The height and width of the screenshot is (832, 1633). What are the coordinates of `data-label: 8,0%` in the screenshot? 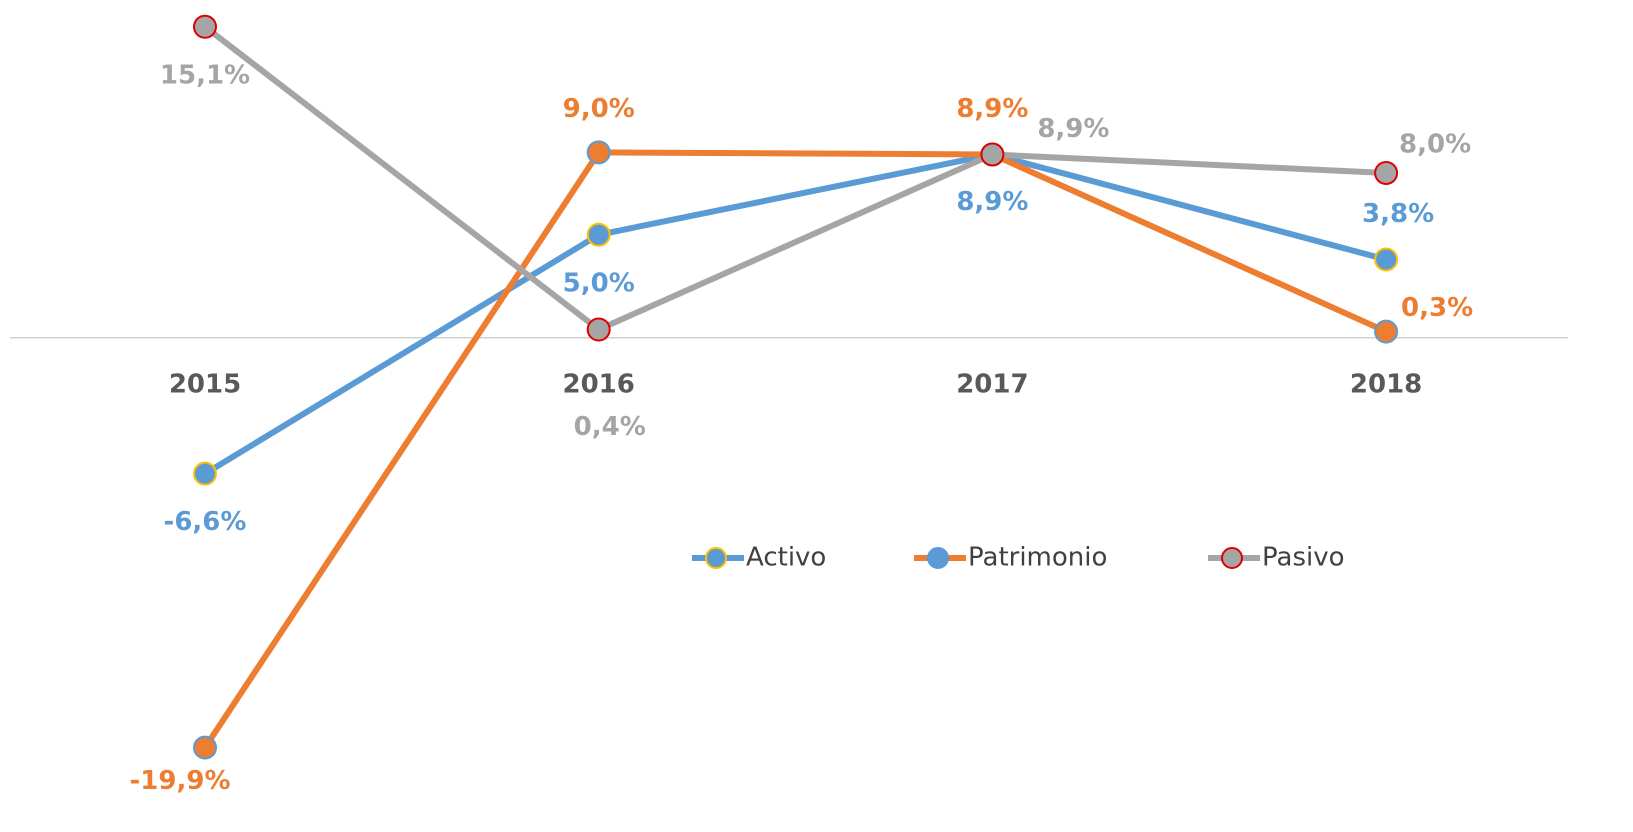 It's located at (1435, 144).